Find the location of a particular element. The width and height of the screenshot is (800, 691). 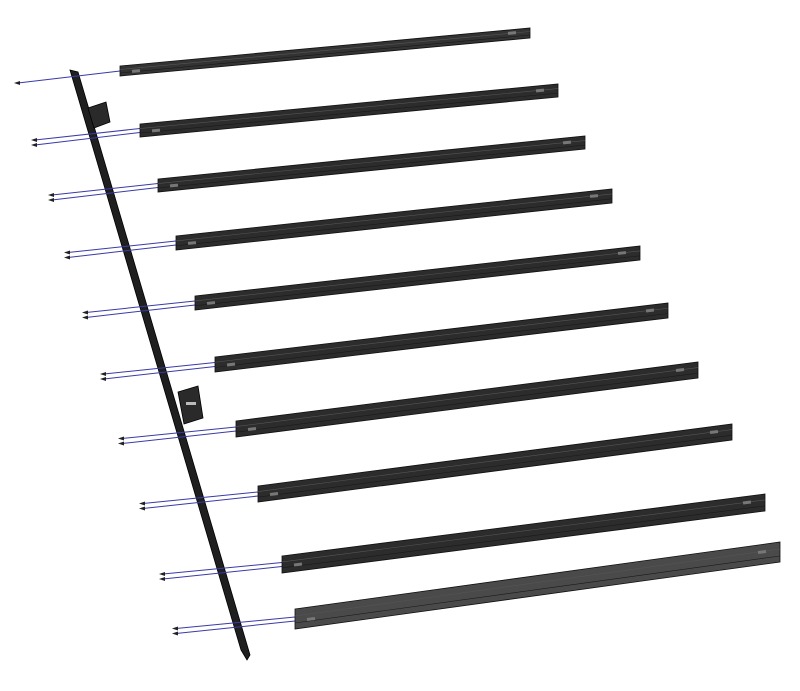

plate-tab is located at coordinates (99, 115).